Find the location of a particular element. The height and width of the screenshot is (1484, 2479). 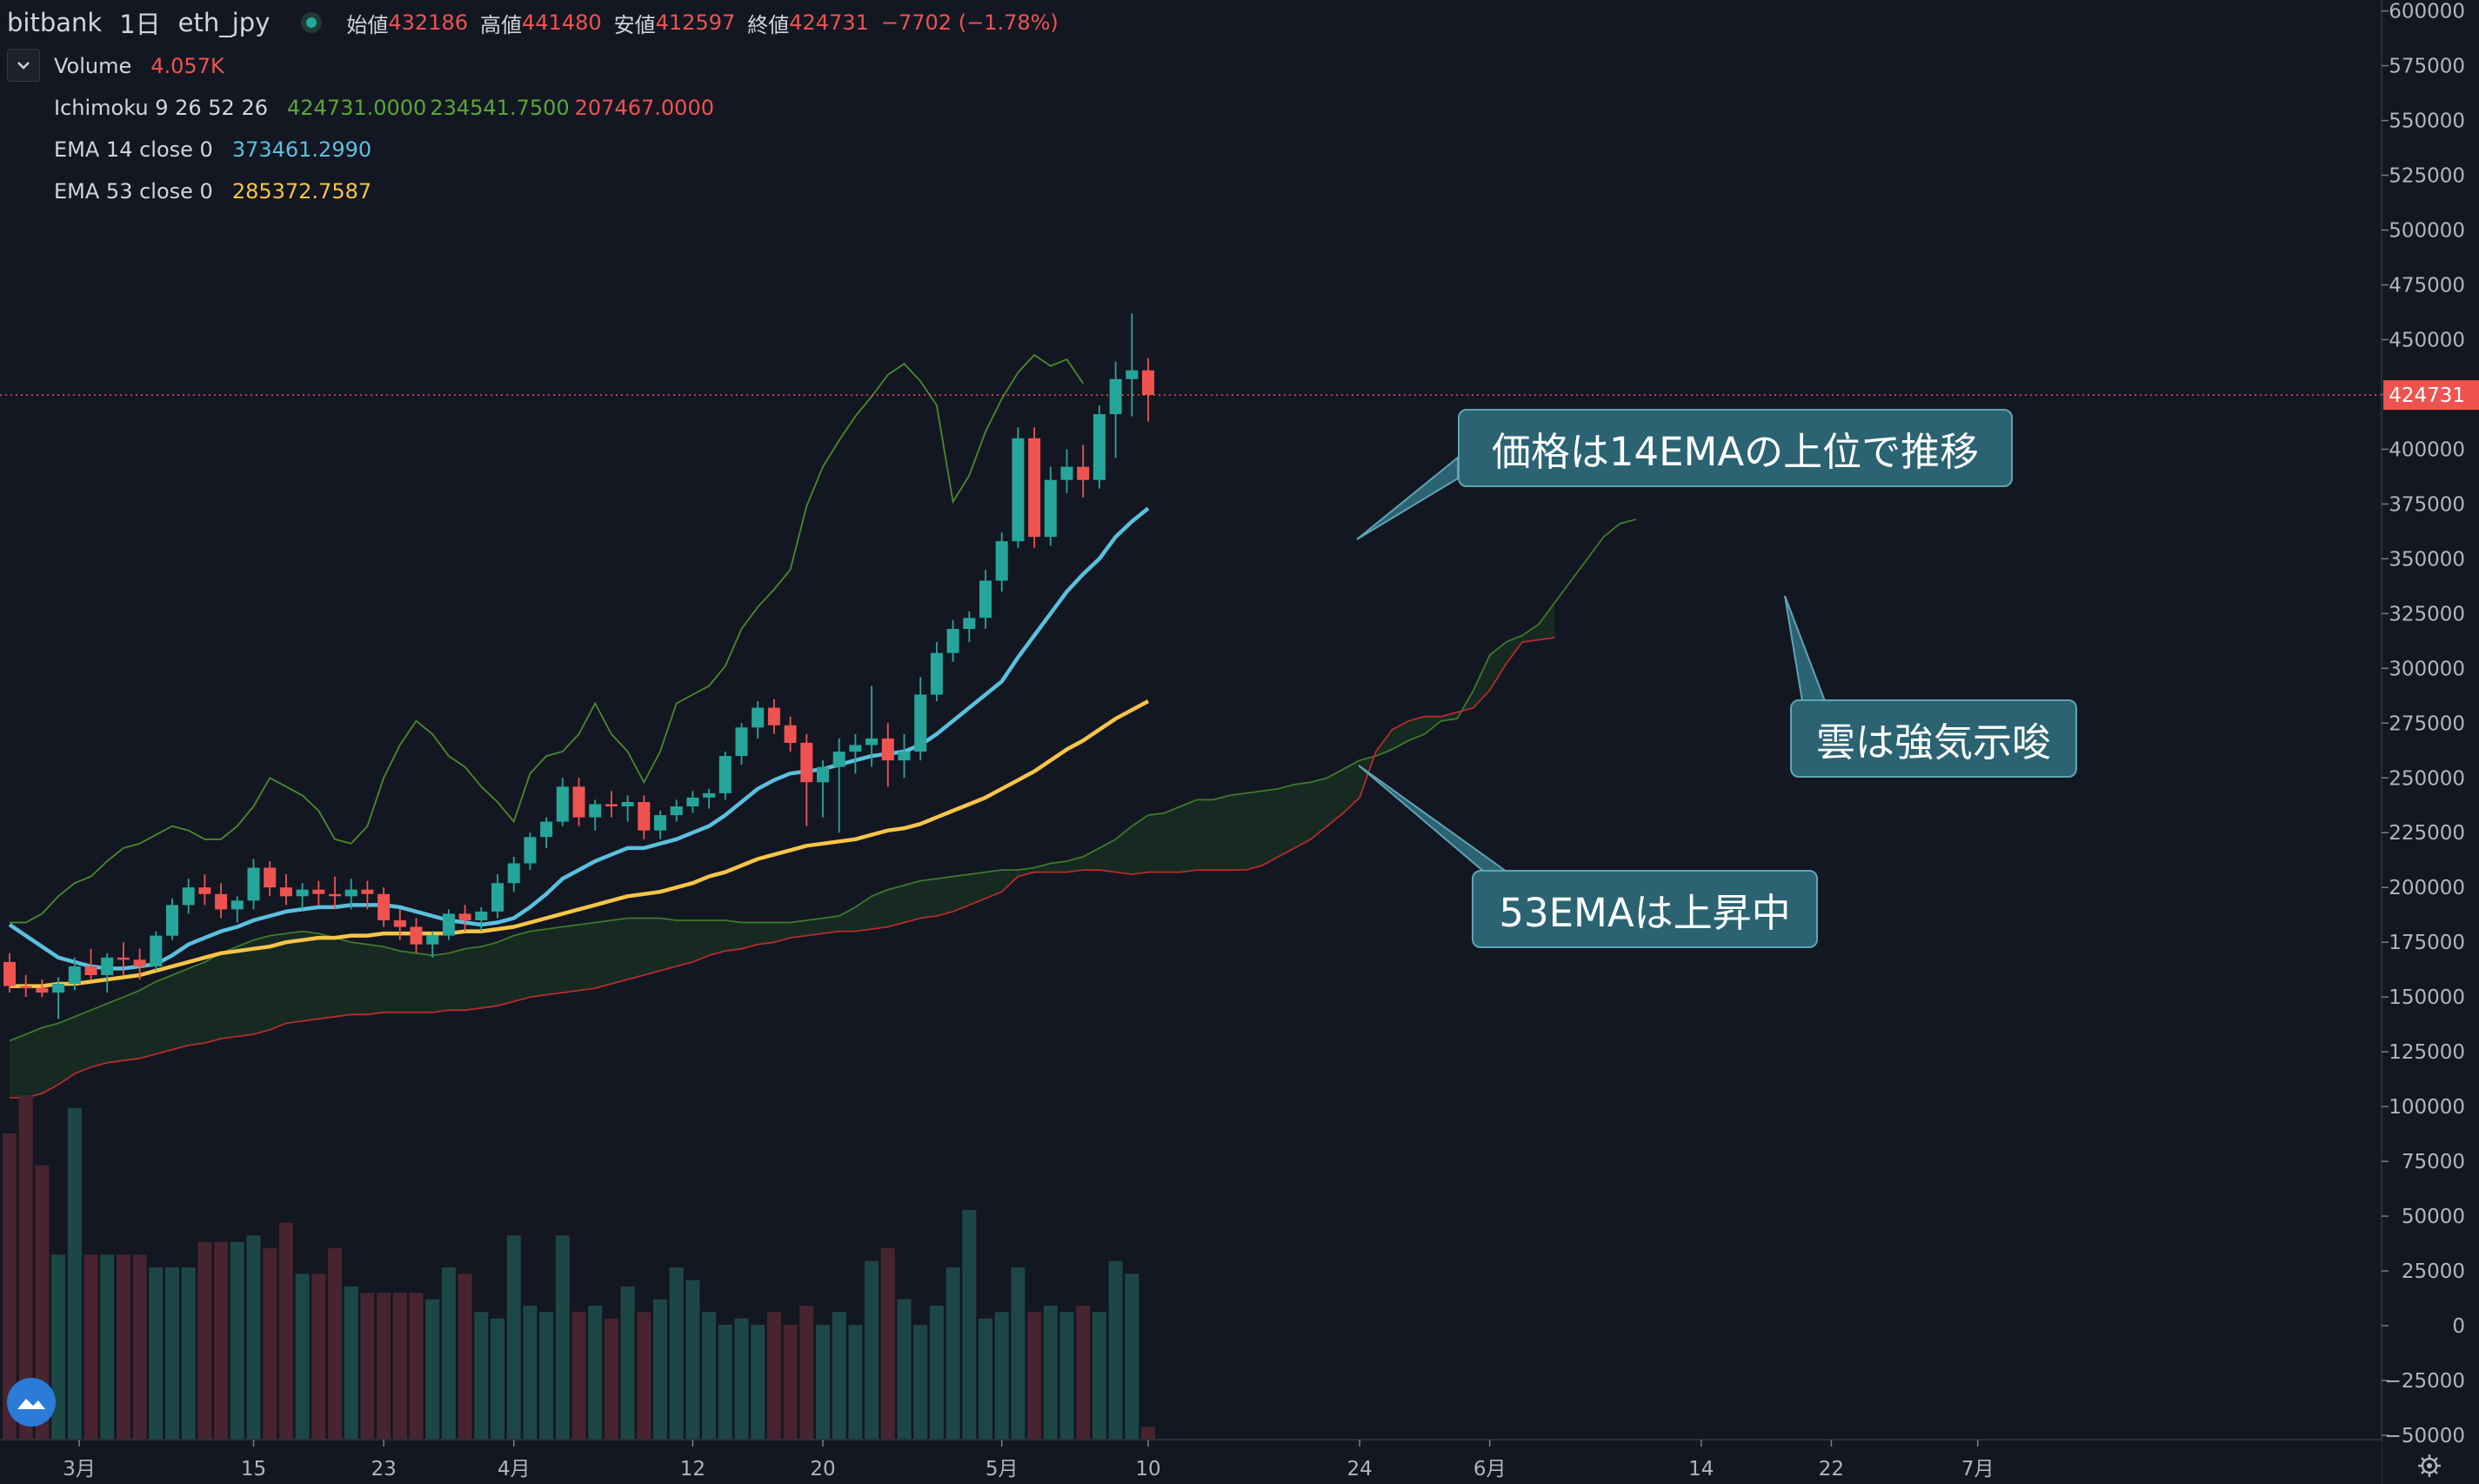

time-tick-label: 7月 is located at coordinates (1978, 1469).